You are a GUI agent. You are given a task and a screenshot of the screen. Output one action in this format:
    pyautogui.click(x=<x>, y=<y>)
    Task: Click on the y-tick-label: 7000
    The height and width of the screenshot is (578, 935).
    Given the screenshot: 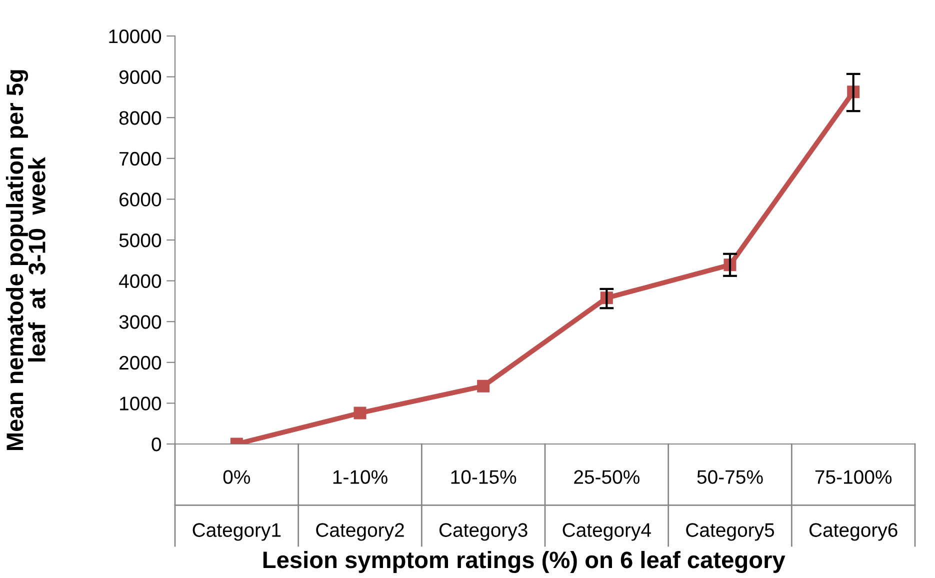 What is the action you would take?
    pyautogui.click(x=141, y=159)
    